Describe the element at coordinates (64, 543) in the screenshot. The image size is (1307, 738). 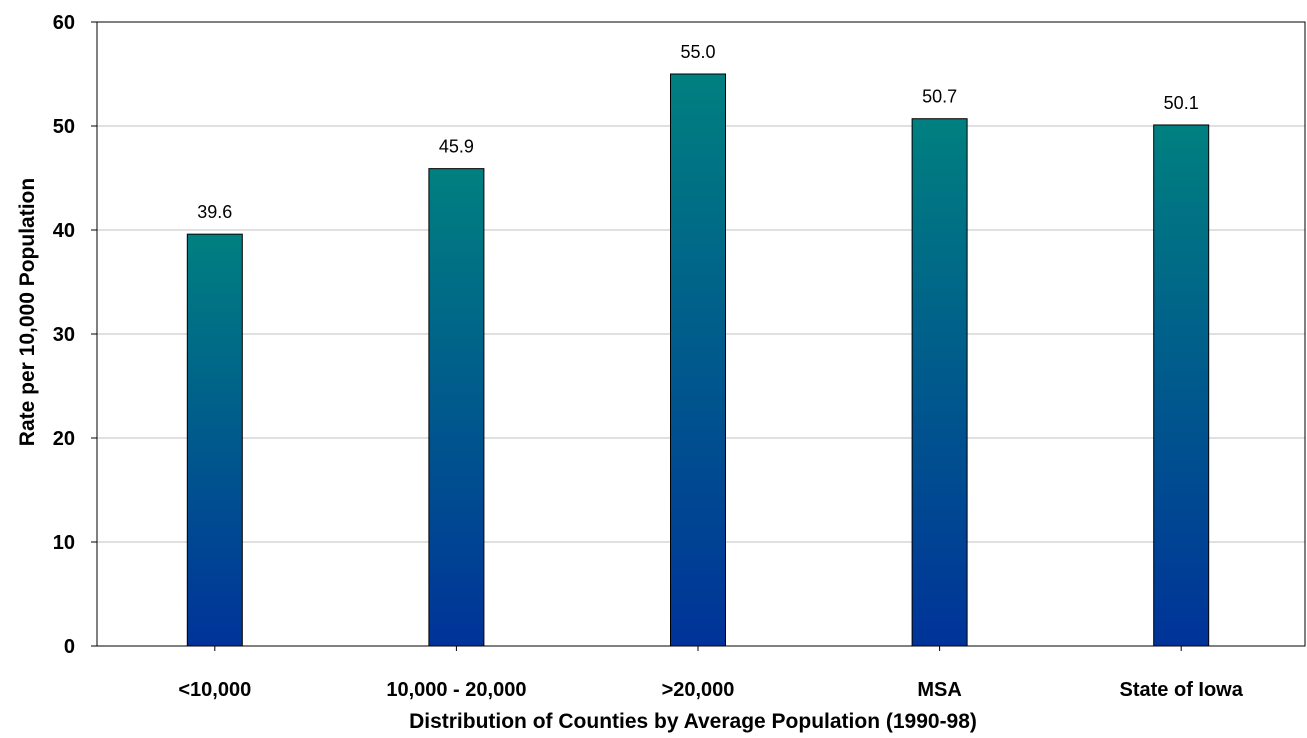
I see `y-tick-label: 10` at that location.